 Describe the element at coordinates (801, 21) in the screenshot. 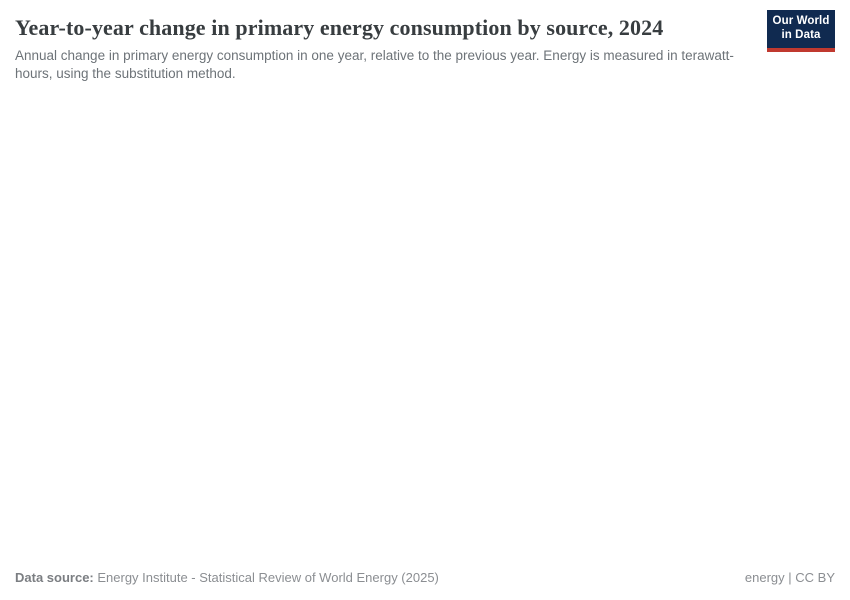

I see `owid-logo-line1: Our World` at that location.